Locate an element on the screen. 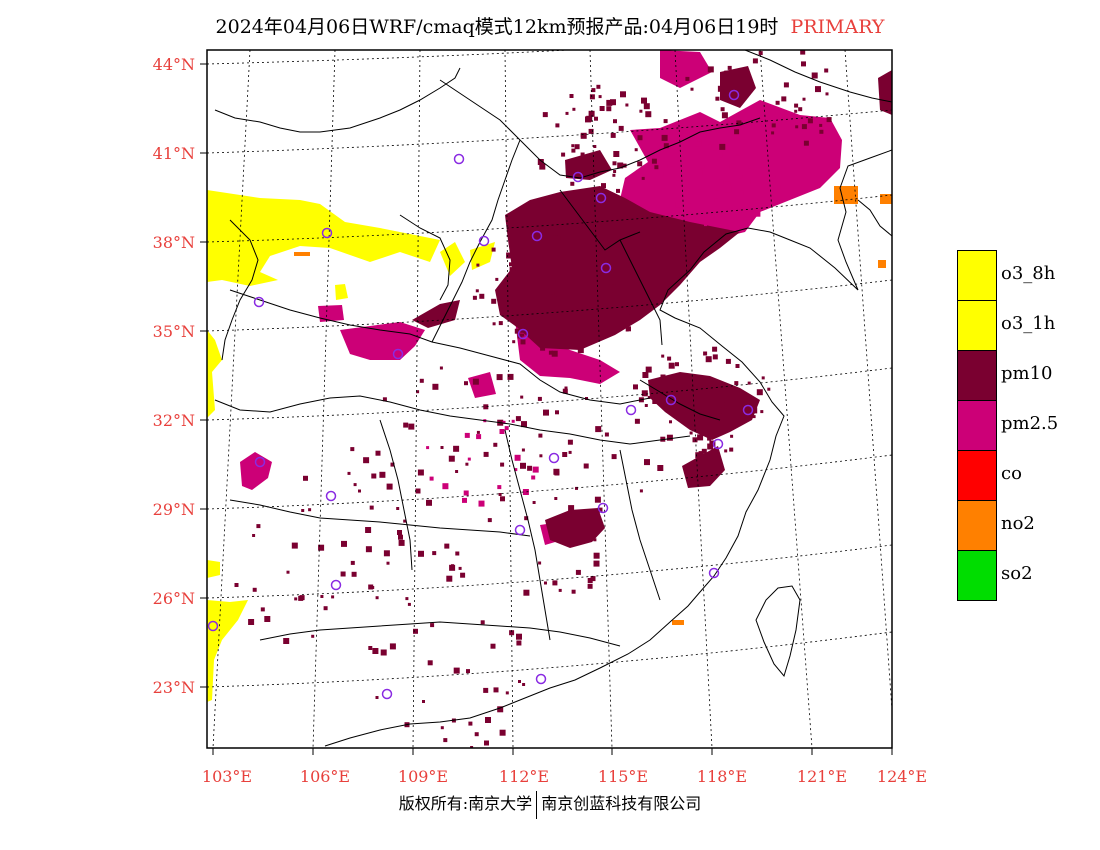 The width and height of the screenshot is (1100, 850). pm25-region-west is located at coordinates (382, 341).